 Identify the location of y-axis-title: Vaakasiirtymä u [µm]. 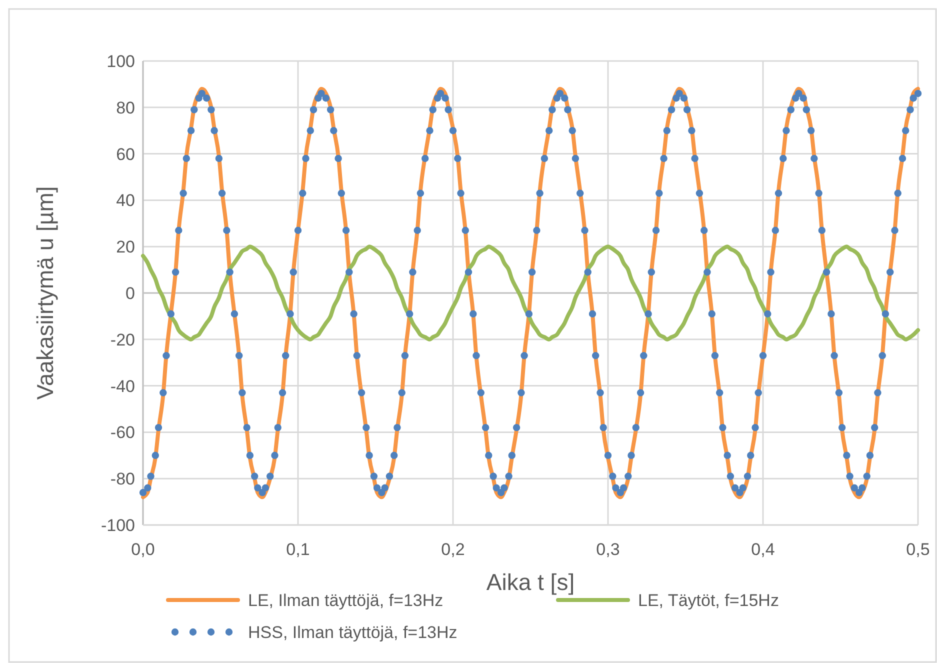
(45, 293).